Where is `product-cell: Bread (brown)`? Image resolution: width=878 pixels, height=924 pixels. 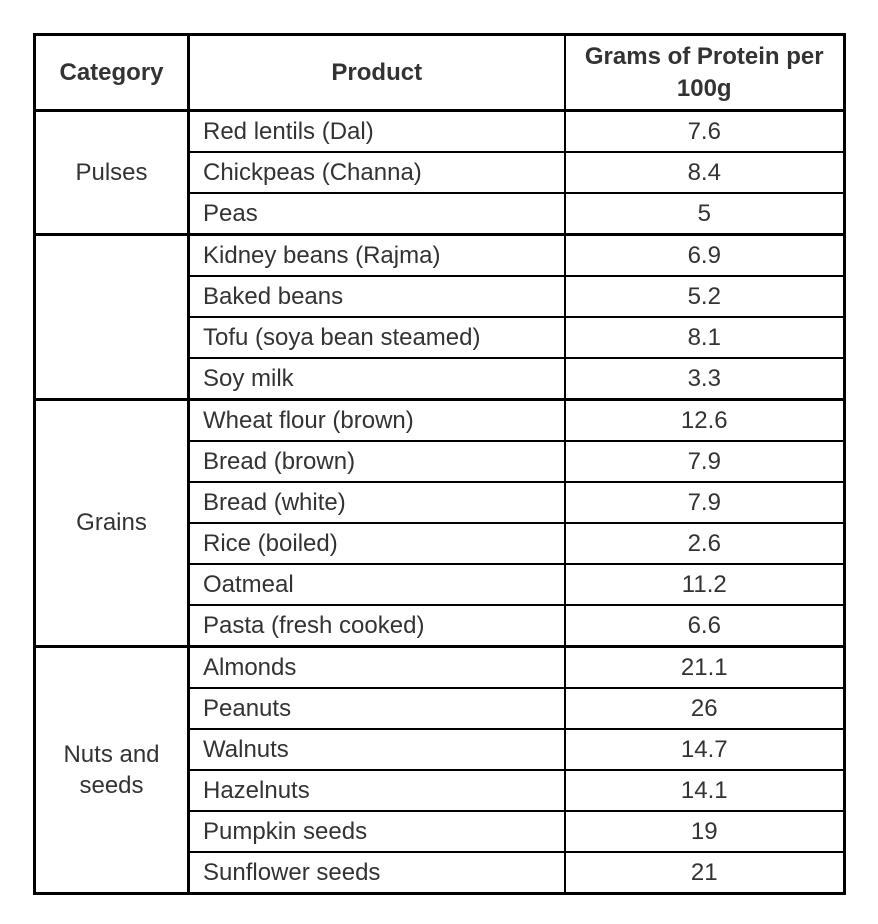
product-cell: Bread (brown) is located at coordinates (376, 461).